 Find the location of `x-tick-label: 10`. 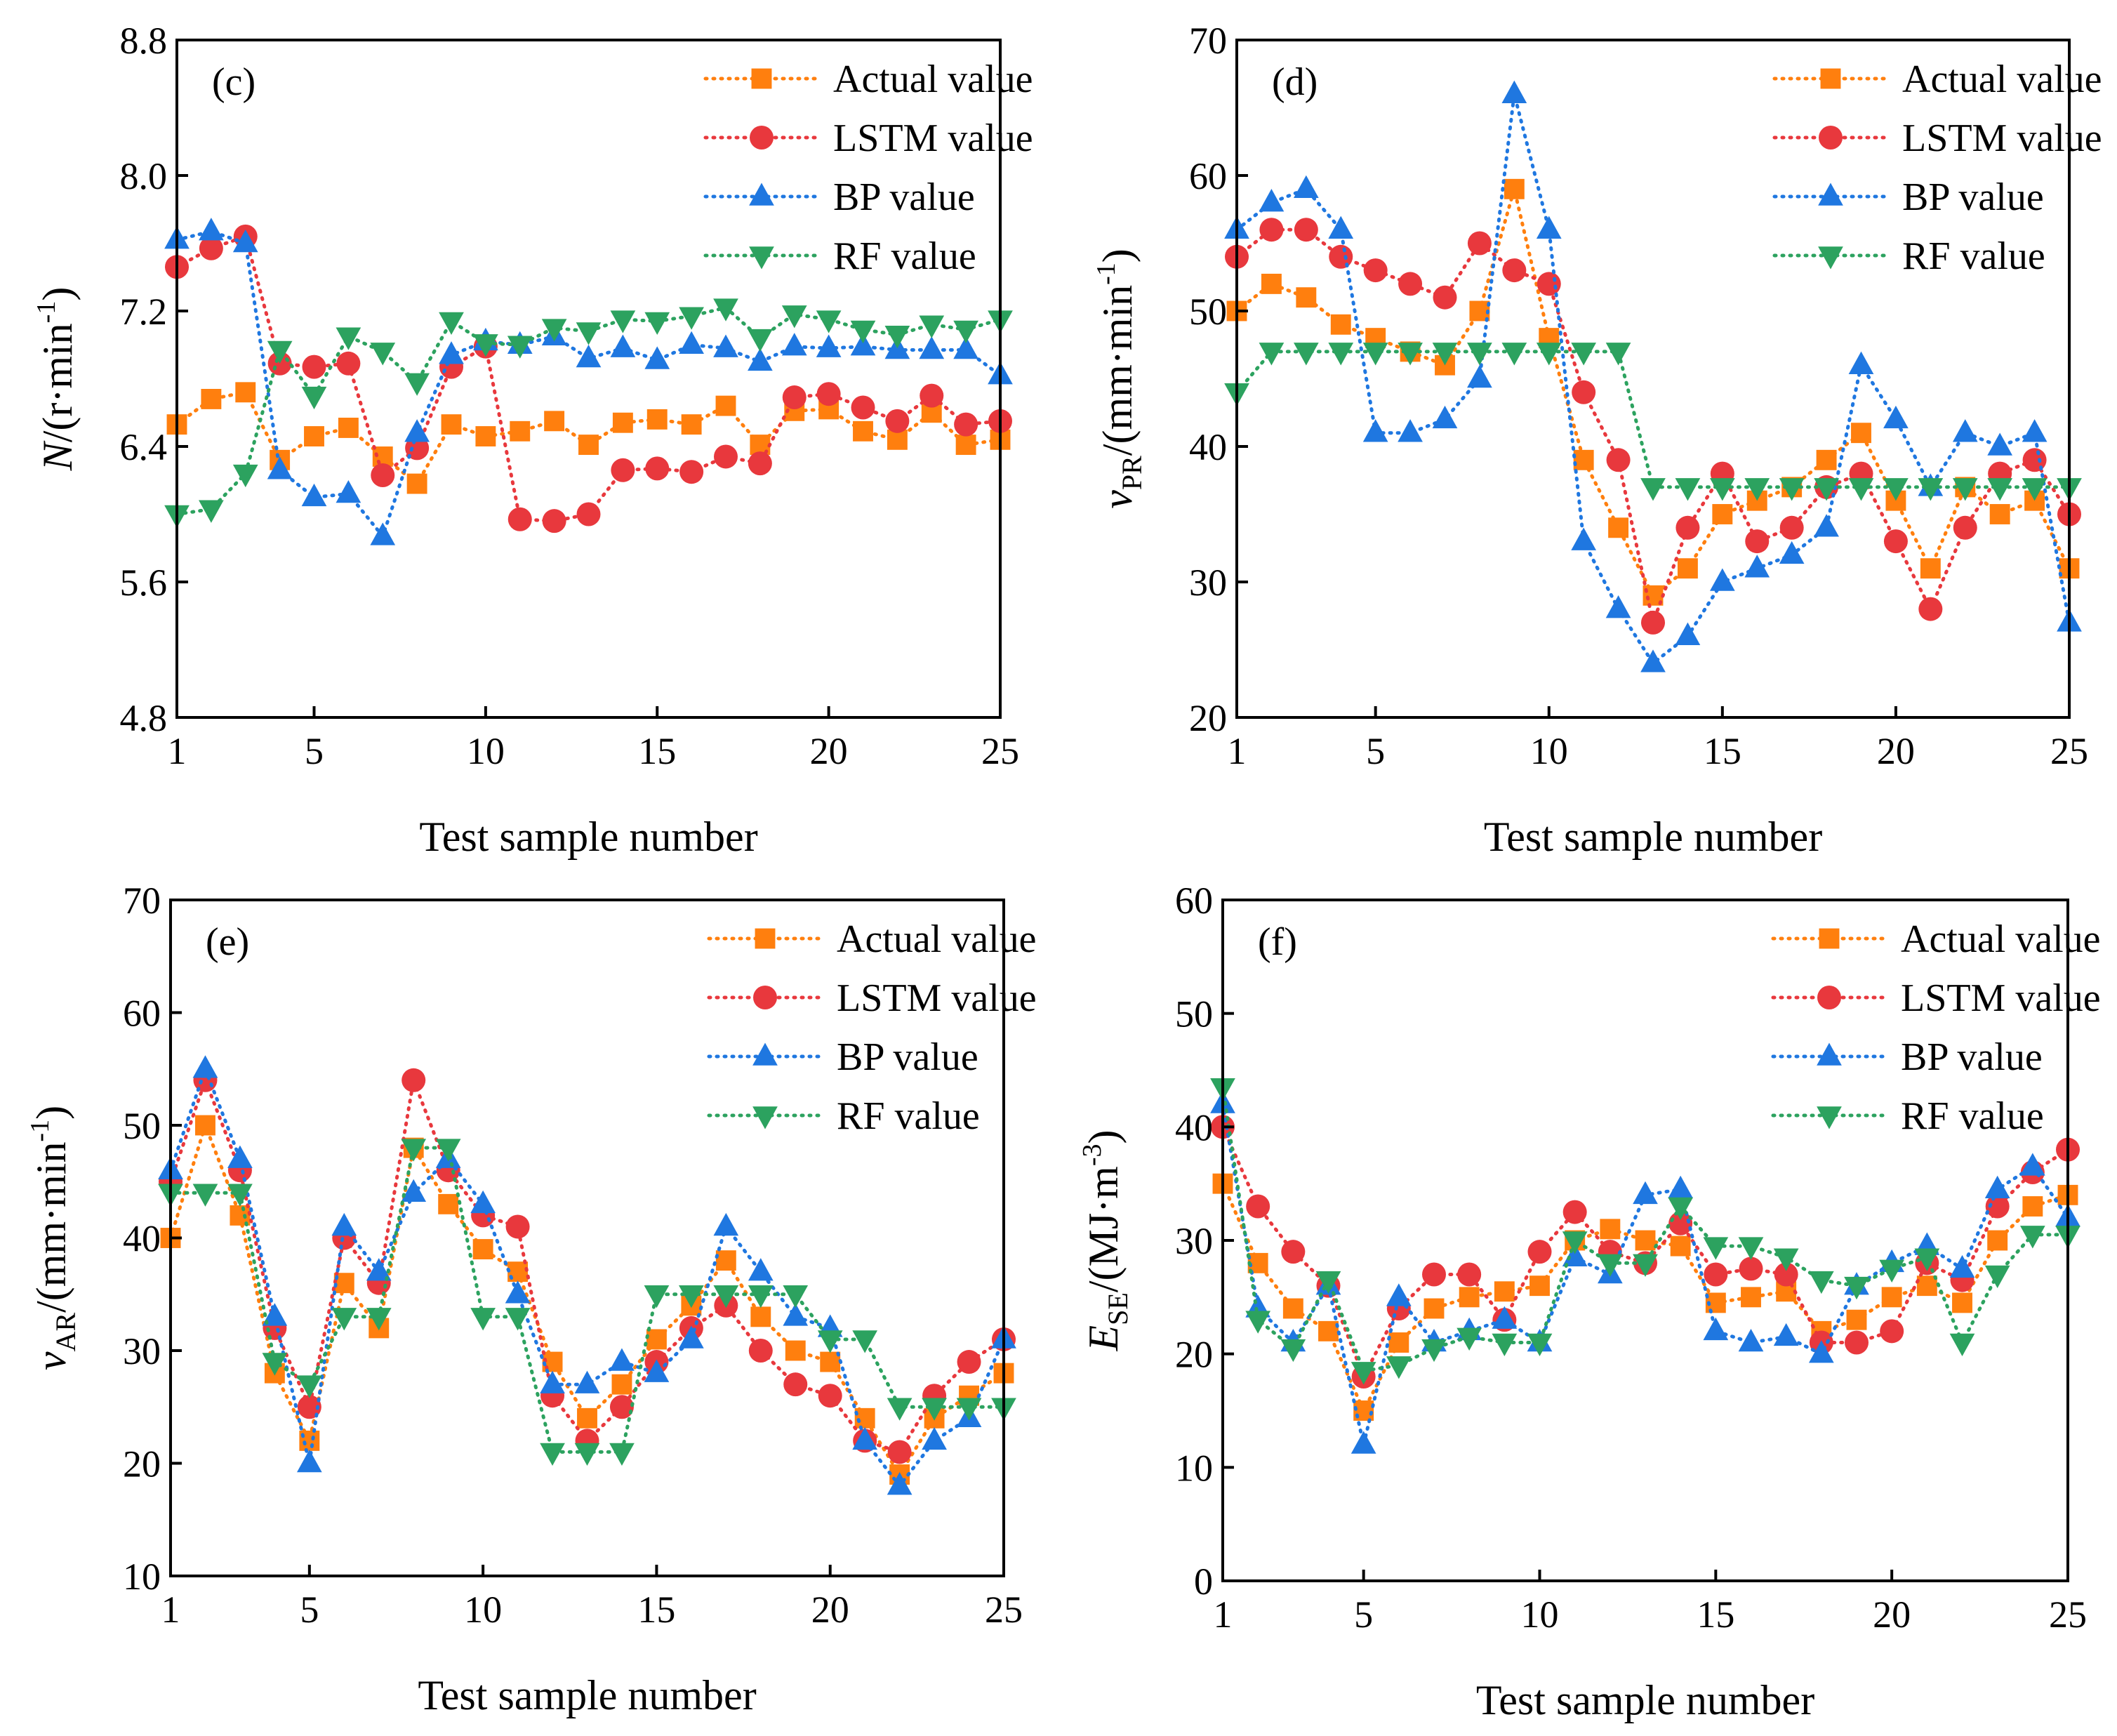

x-tick-label: 10 is located at coordinates (486, 751).